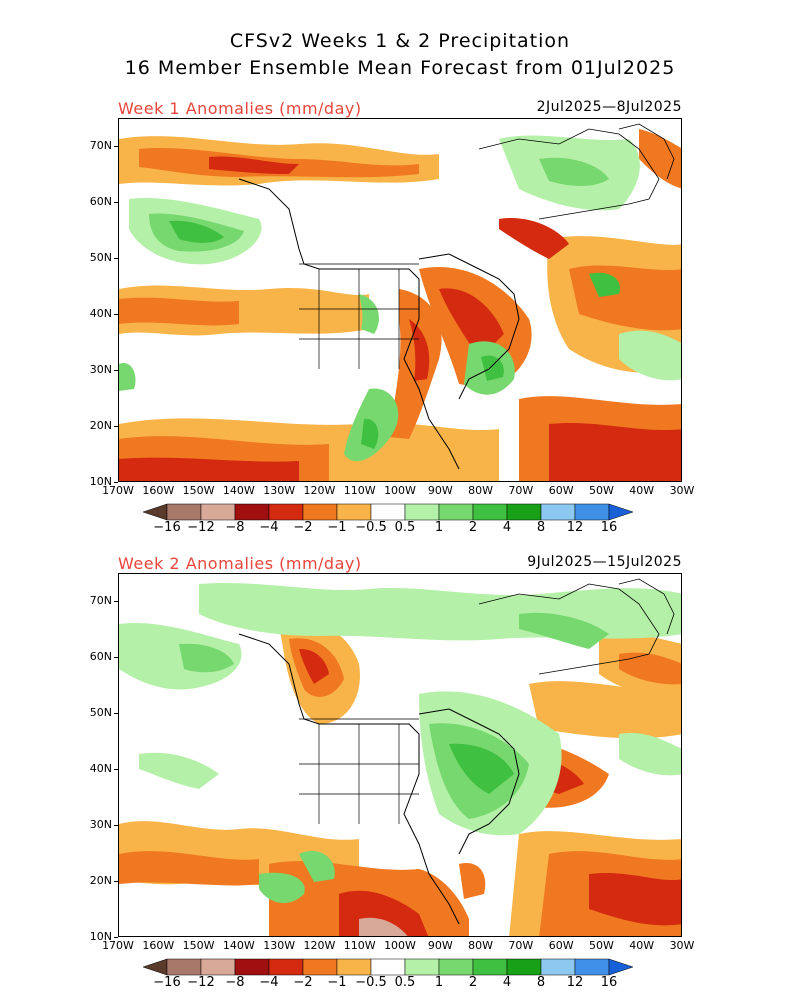 The height and width of the screenshot is (1000, 800). I want to click on week1-dates: 2Jul2025—8Jul2025, so click(609, 107).